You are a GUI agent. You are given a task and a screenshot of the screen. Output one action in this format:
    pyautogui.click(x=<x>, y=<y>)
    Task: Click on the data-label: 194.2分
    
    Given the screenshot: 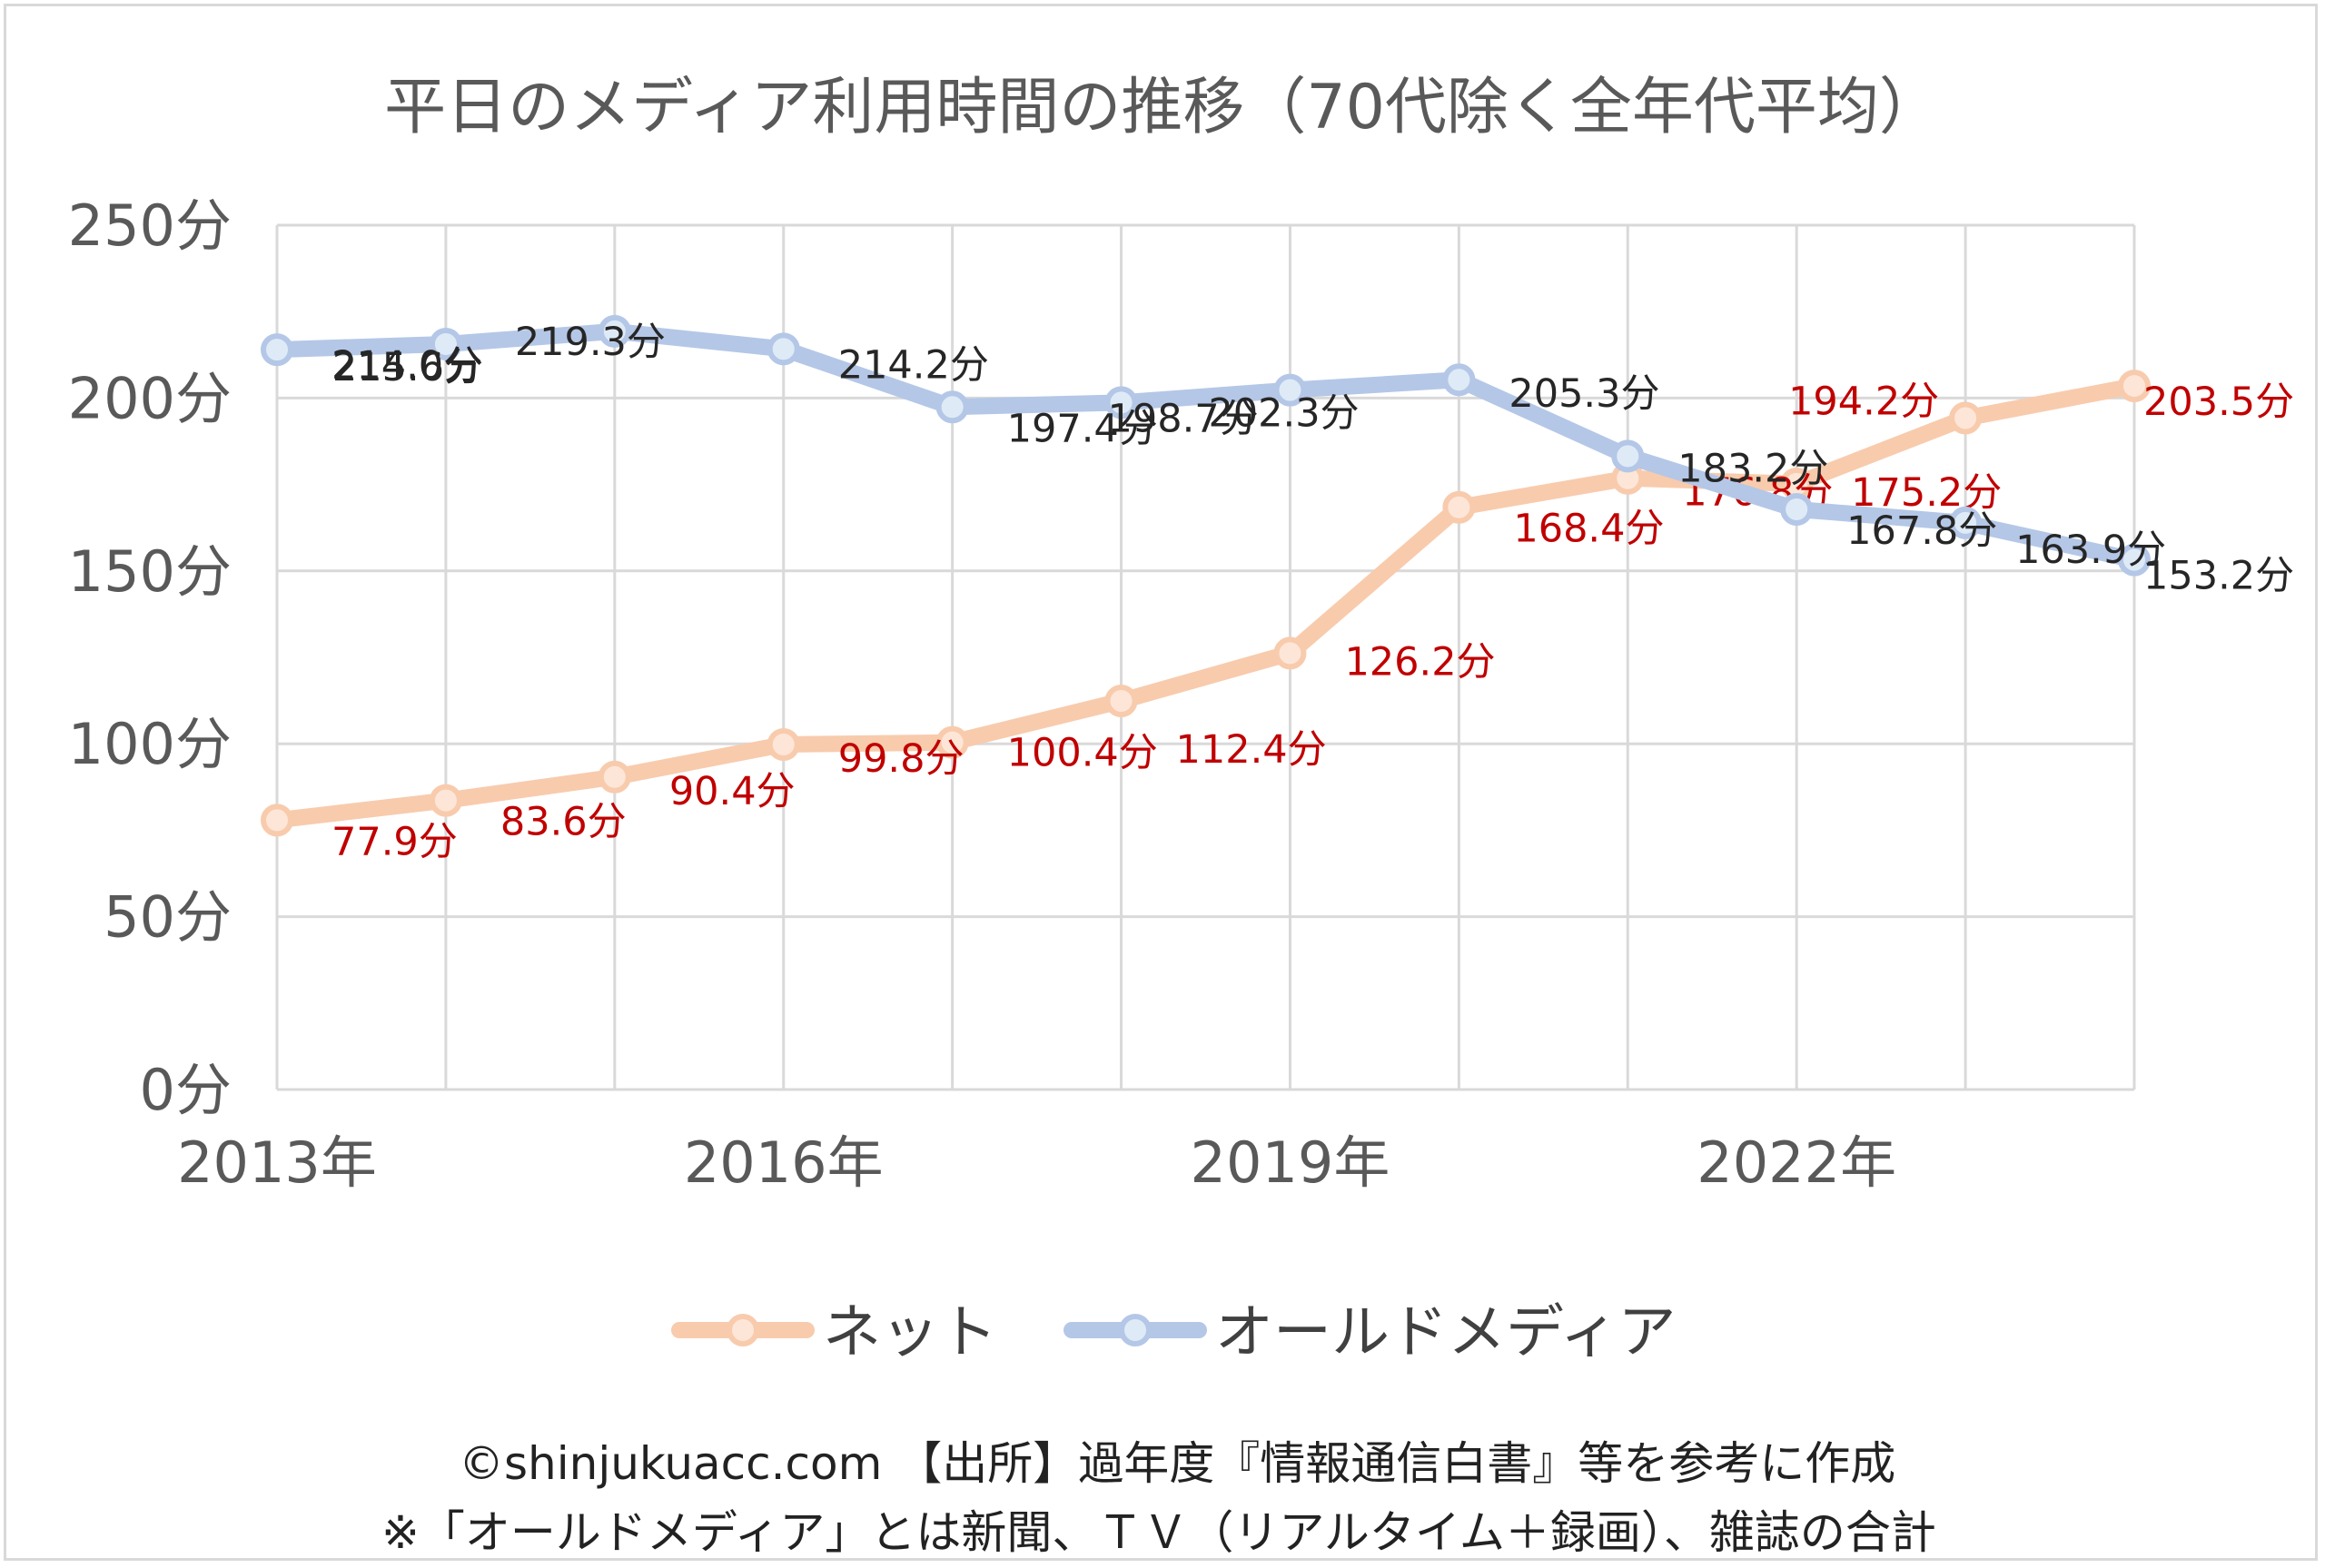 What is the action you would take?
    pyautogui.click(x=1864, y=401)
    